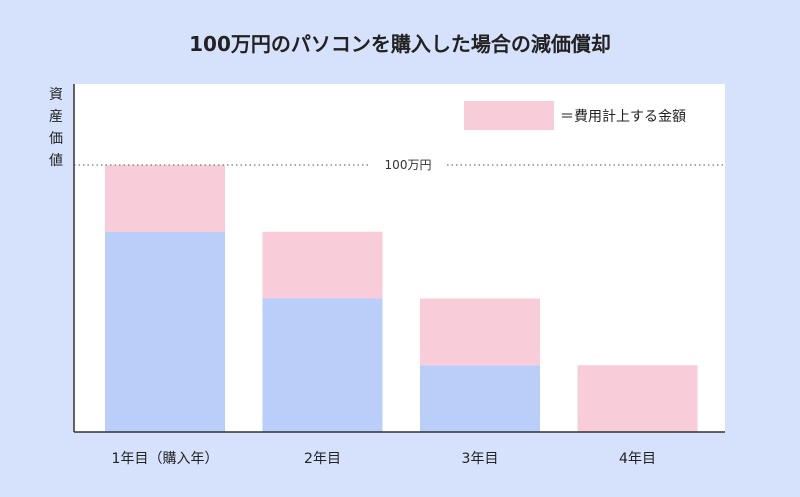 This screenshot has width=800, height=497. What do you see at coordinates (165, 459) in the screenshot?
I see `x-tick-label: 1年目（購入年）` at bounding box center [165, 459].